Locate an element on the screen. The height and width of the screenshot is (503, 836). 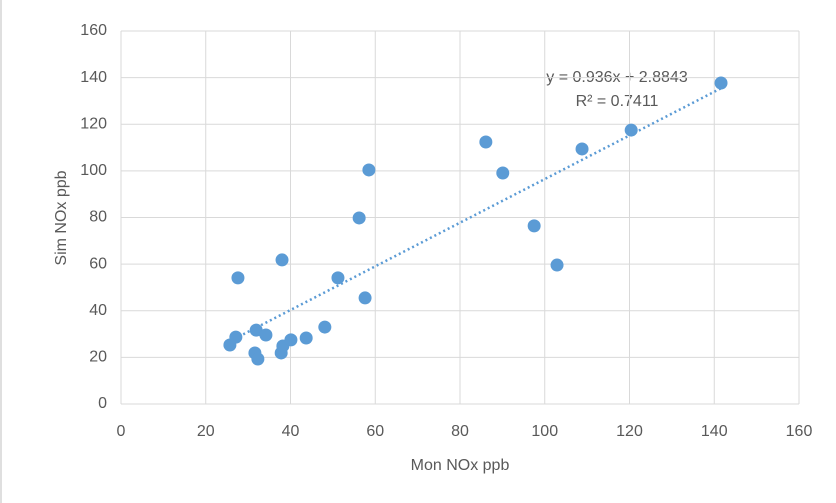
y-tick-label: 20 is located at coordinates (98, 357).